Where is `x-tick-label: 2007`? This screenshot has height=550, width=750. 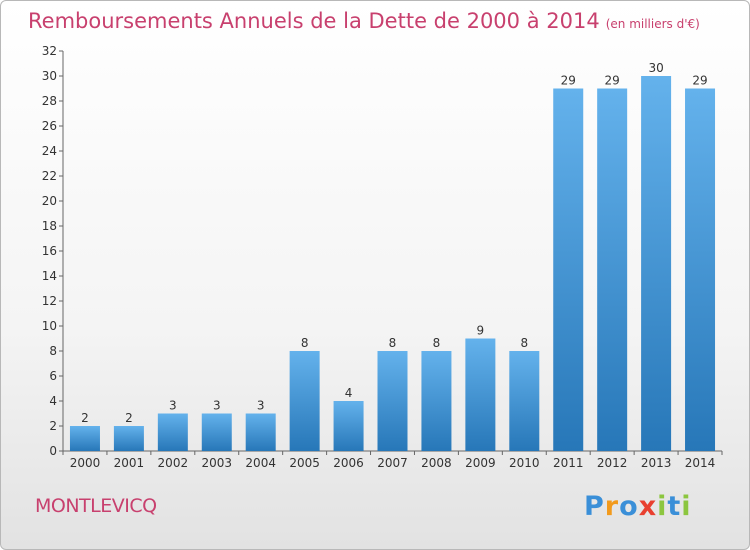 x-tick-label: 2007 is located at coordinates (392, 463).